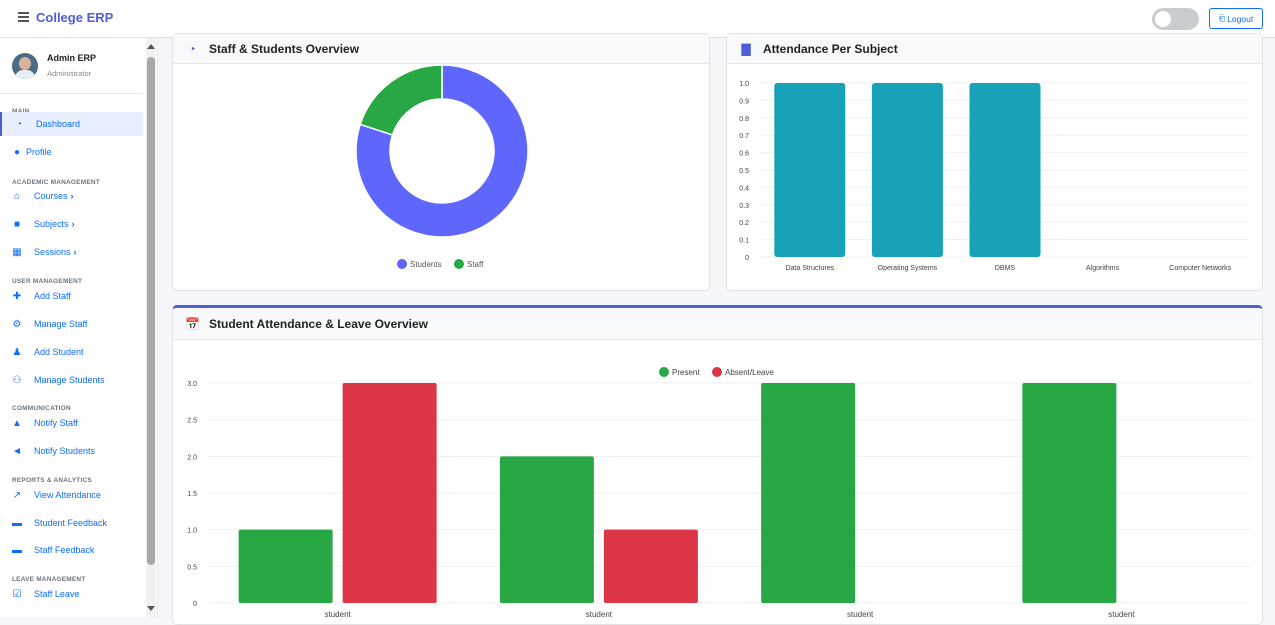 Image resolution: width=1275 pixels, height=625 pixels. Describe the element at coordinates (151, 608) in the screenshot. I see `scroll-down-arrow-icon` at that location.